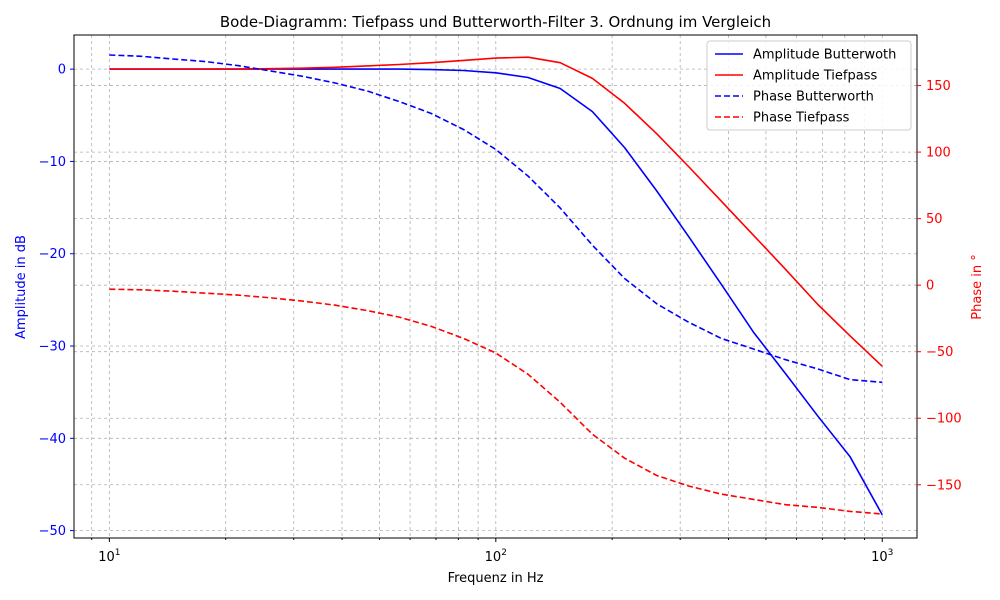 The height and width of the screenshot is (600, 1000). Describe the element at coordinates (939, 352) in the screenshot. I see `y-right-tick-label: −50` at that location.